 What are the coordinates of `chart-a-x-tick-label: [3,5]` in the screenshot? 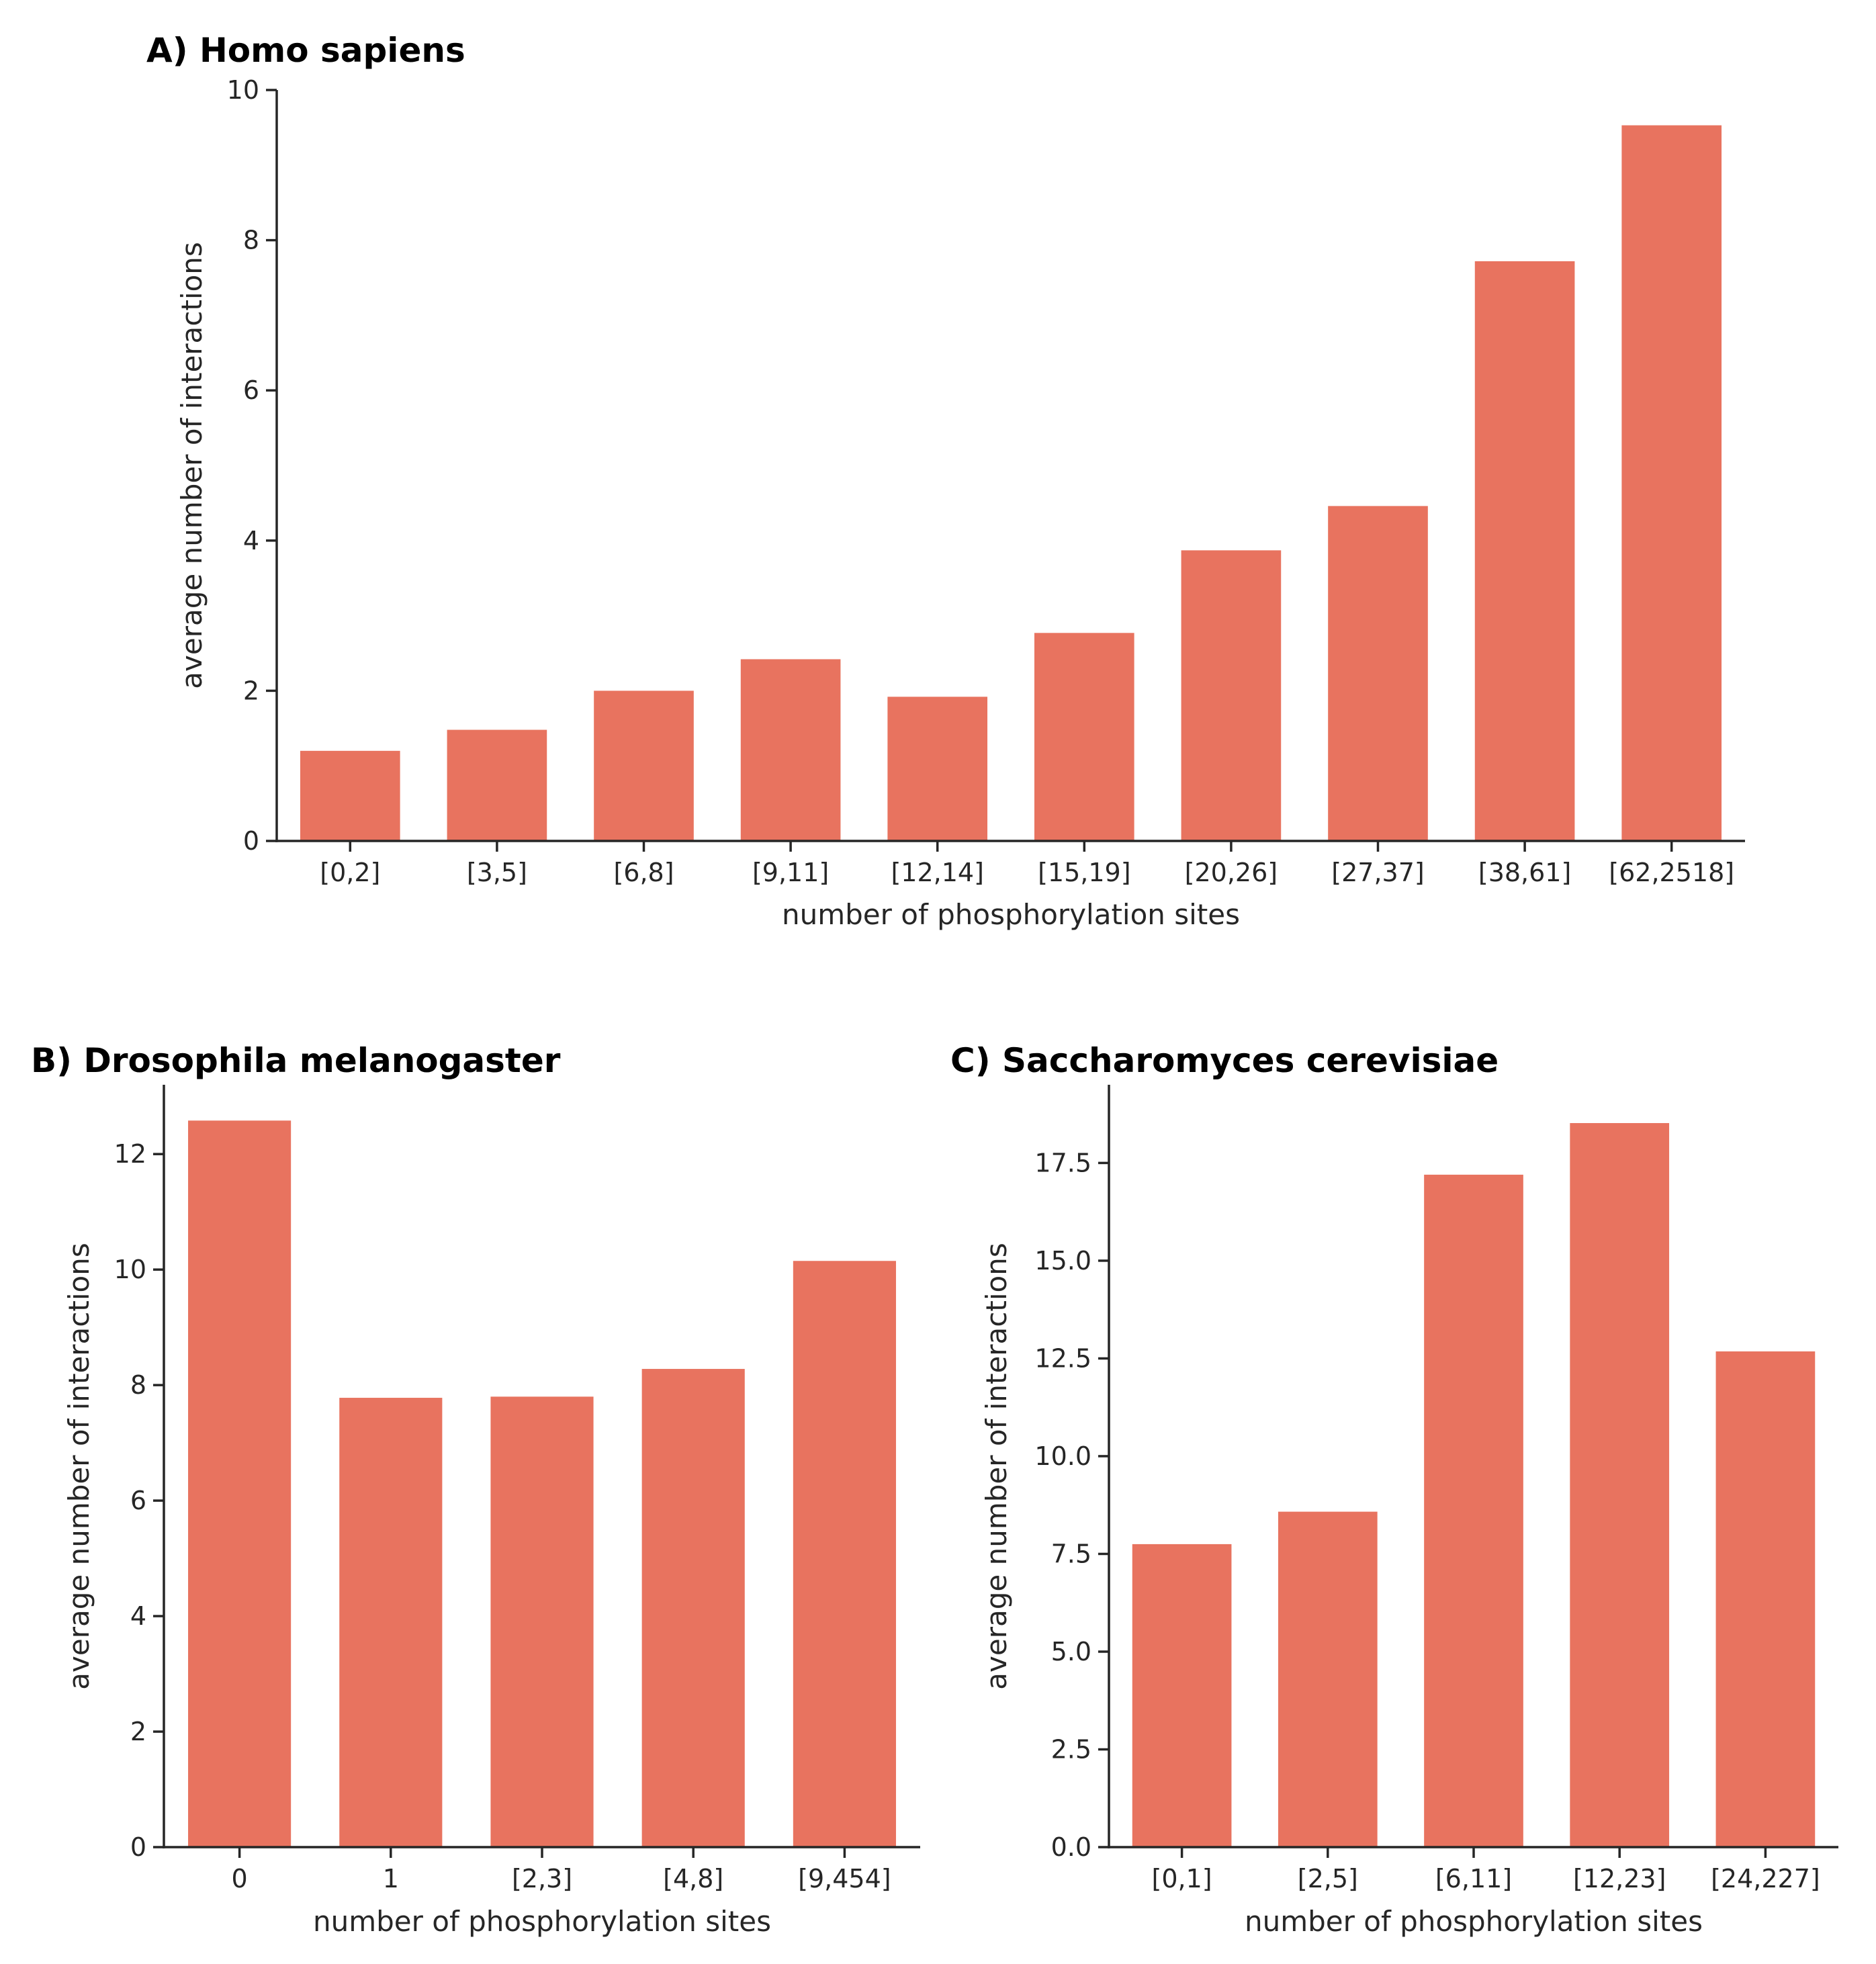 It's located at (497, 873).